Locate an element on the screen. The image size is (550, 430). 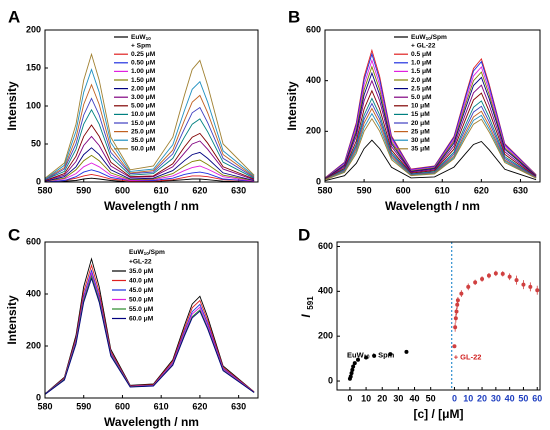
x-tick-label: 50 is located at coordinates (431, 398).